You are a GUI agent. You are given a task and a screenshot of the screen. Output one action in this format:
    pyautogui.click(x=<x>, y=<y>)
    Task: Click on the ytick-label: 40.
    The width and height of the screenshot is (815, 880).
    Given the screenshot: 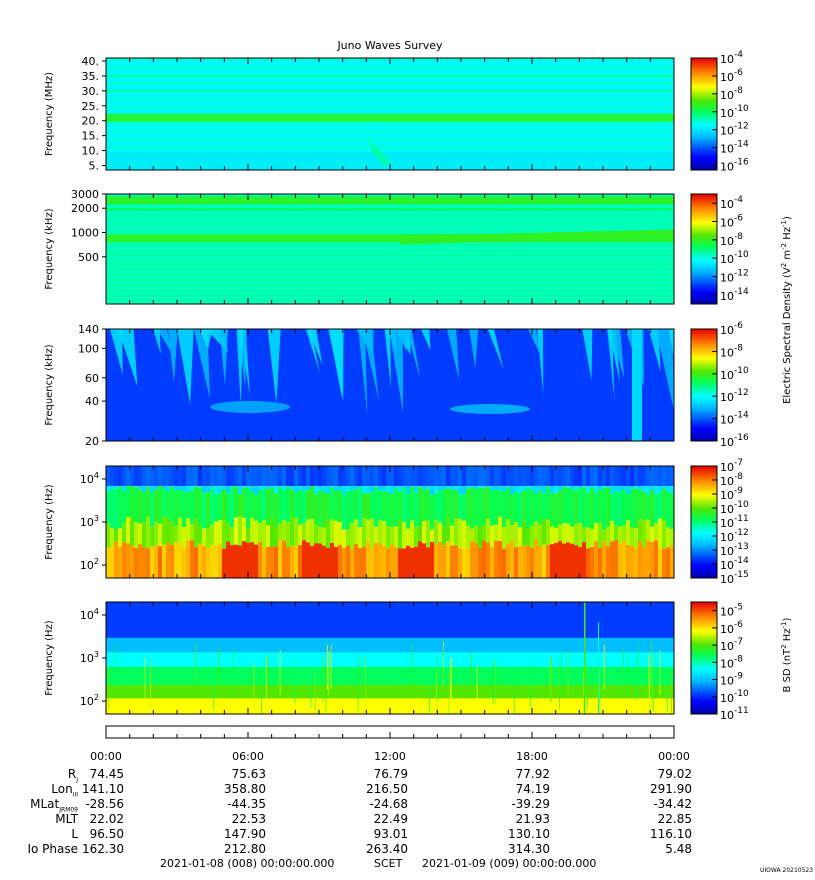 What is the action you would take?
    pyautogui.click(x=91, y=61)
    